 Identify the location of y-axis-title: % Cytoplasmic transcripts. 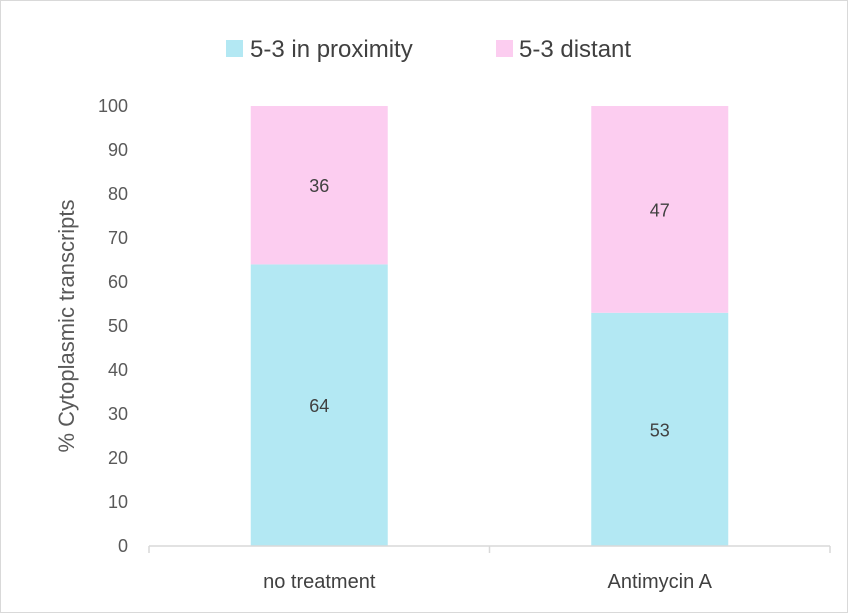
(66, 325).